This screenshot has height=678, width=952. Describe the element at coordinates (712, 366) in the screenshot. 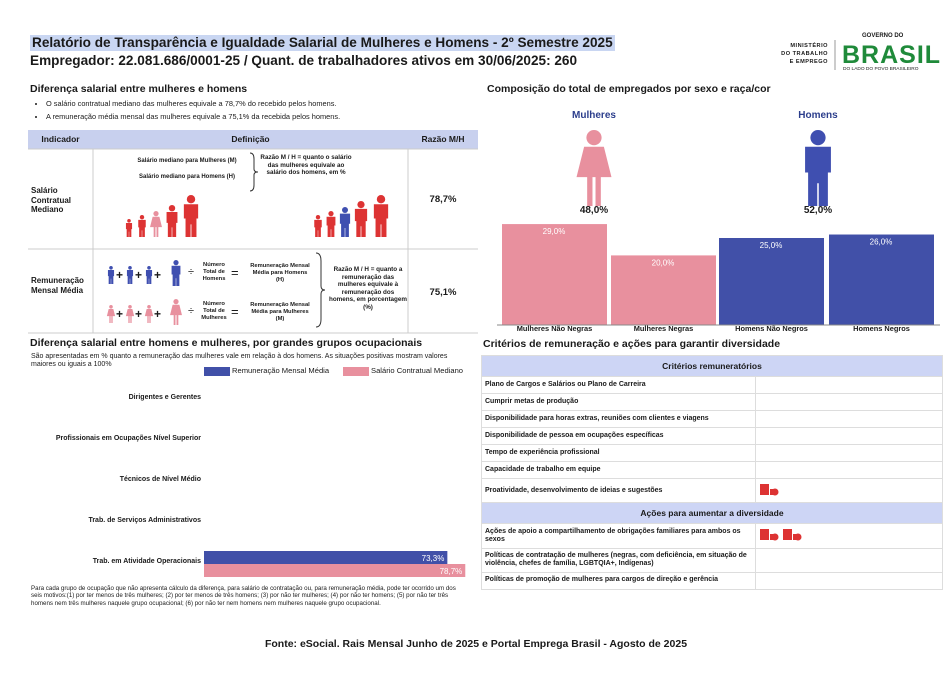

I see `section-row: Critérios remuneratórios` at that location.